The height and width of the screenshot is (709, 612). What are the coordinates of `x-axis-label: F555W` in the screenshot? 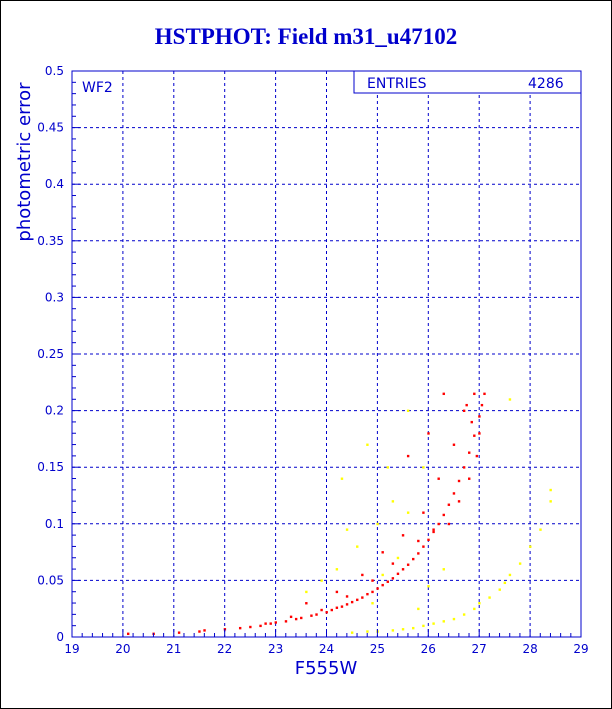 It's located at (326, 668).